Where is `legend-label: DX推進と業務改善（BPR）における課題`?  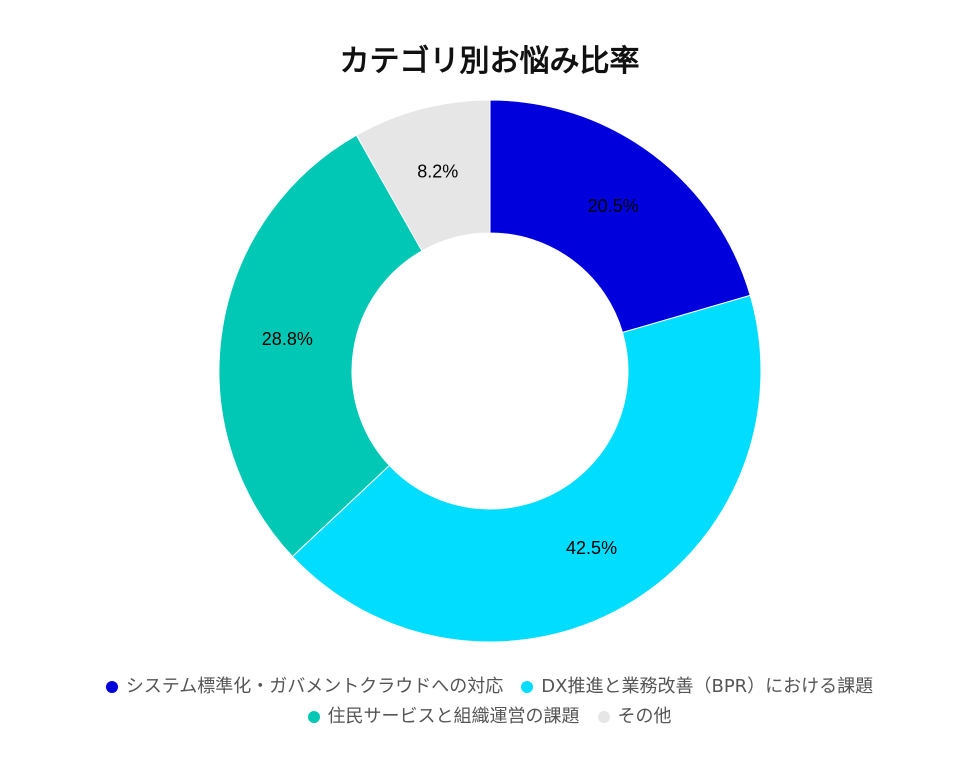
legend-label: DX推進と業務改善（BPR）における課題 is located at coordinates (707, 686).